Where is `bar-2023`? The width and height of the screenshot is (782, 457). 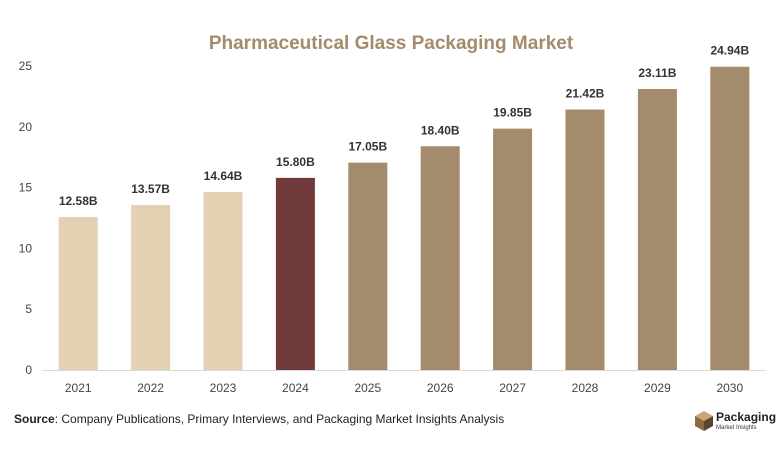
bar-2023 is located at coordinates (223, 280).